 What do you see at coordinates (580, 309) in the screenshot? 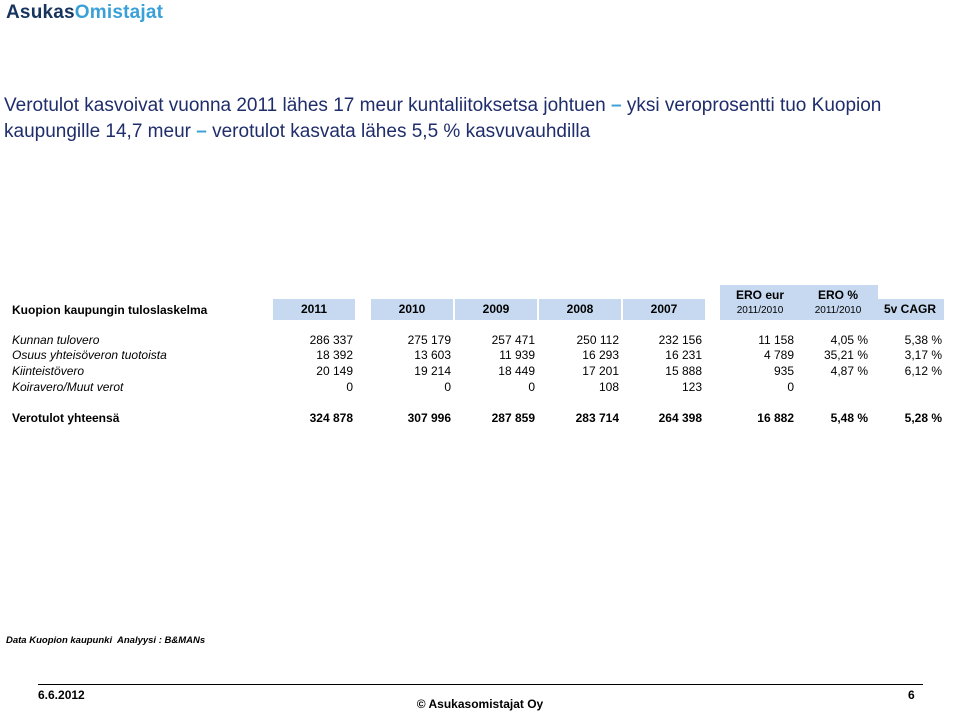
I see `year-header: 2008` at bounding box center [580, 309].